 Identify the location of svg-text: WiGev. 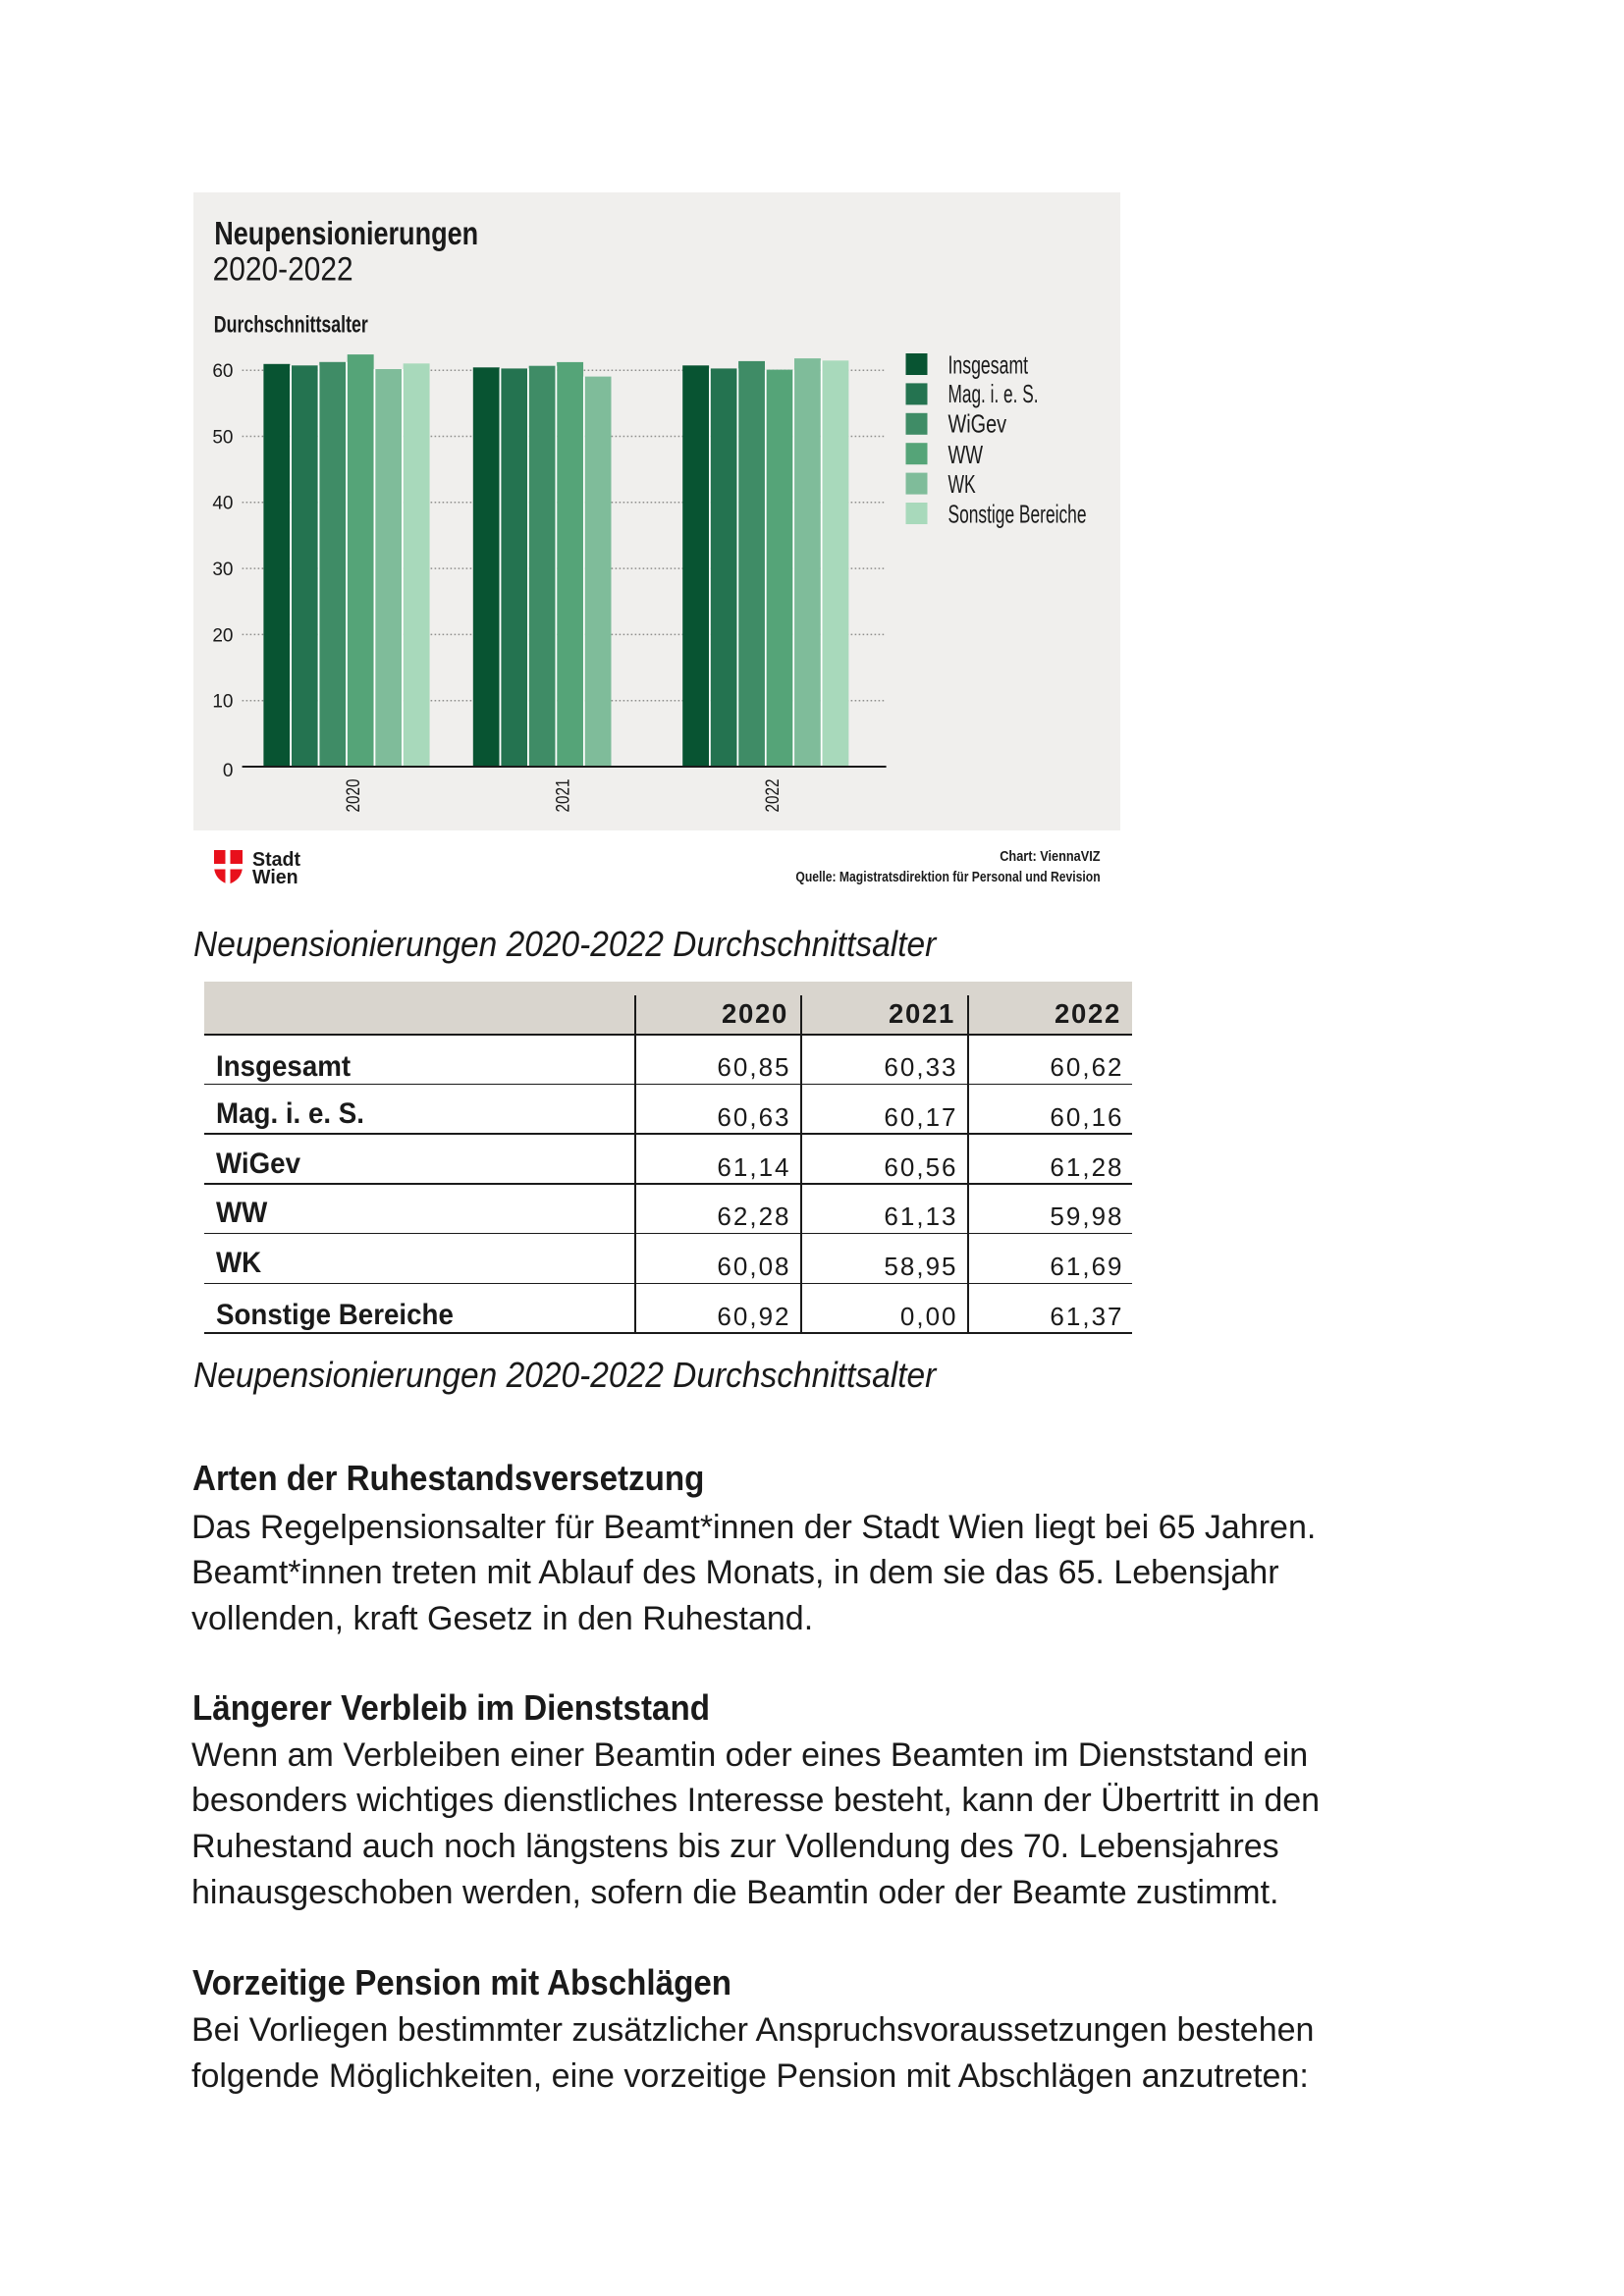
(977, 423).